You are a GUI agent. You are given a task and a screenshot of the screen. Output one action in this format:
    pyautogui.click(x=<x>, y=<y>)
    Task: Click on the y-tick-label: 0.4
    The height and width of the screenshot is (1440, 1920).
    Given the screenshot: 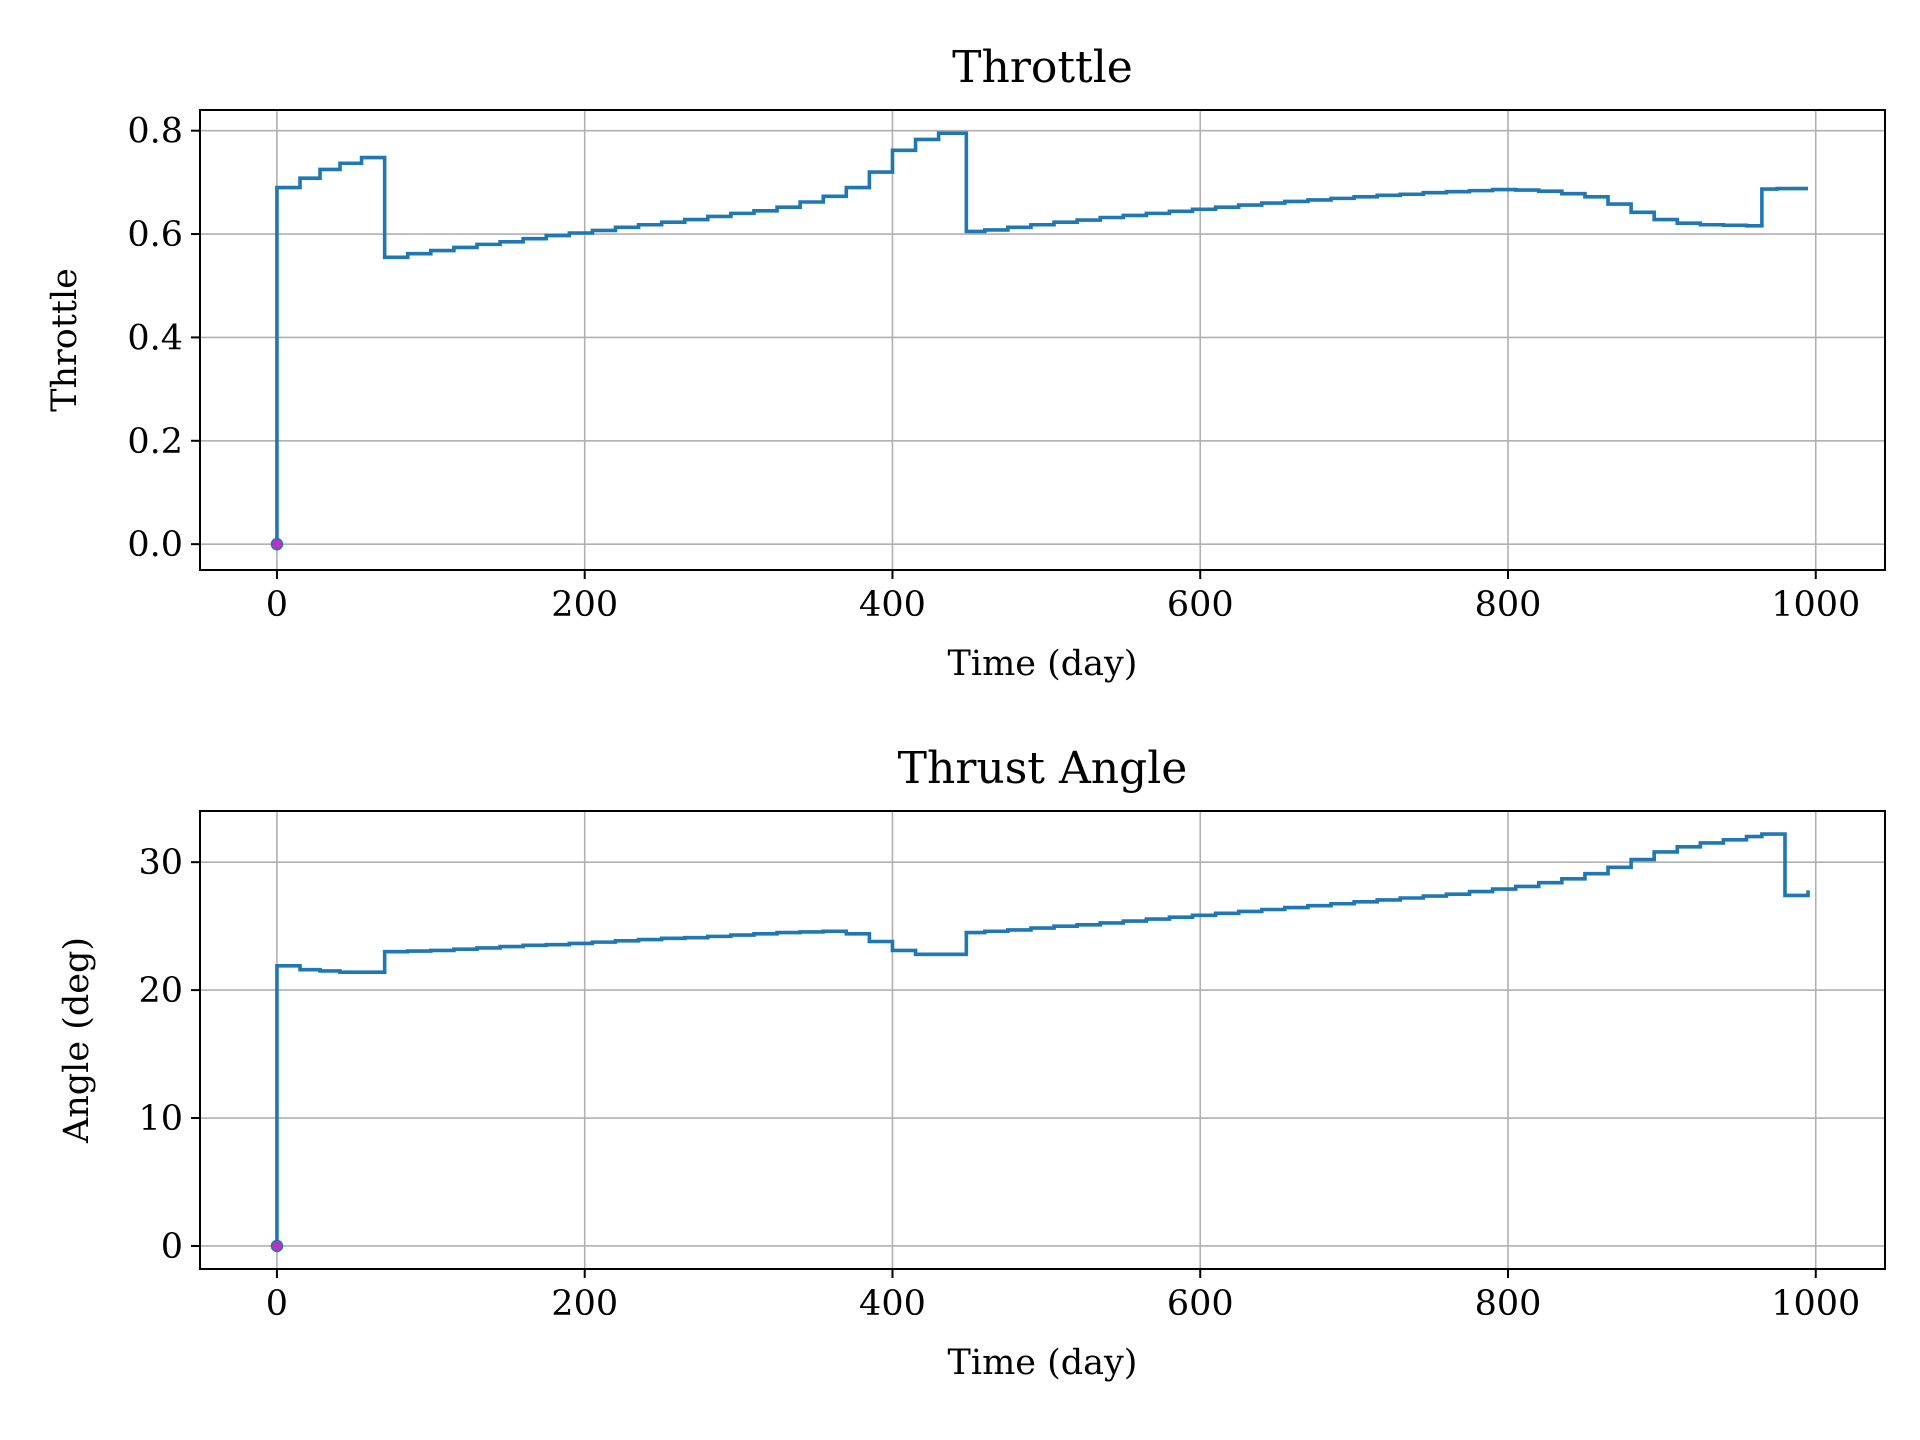 What is the action you would take?
    pyautogui.click(x=155, y=338)
    